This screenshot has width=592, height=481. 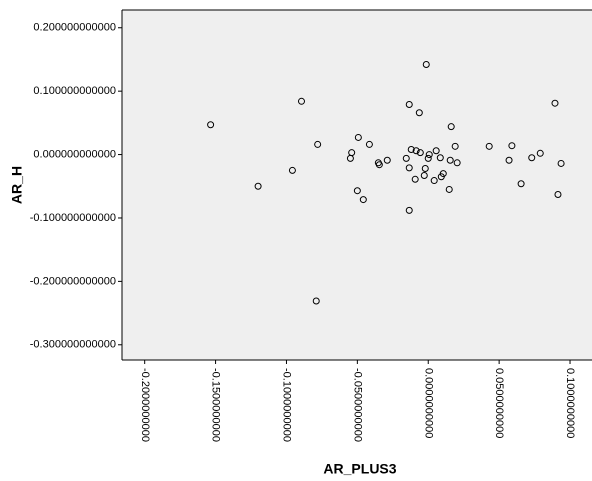 What do you see at coordinates (428, 403) in the screenshot?
I see `x-tick-label: 0.0000000000` at bounding box center [428, 403].